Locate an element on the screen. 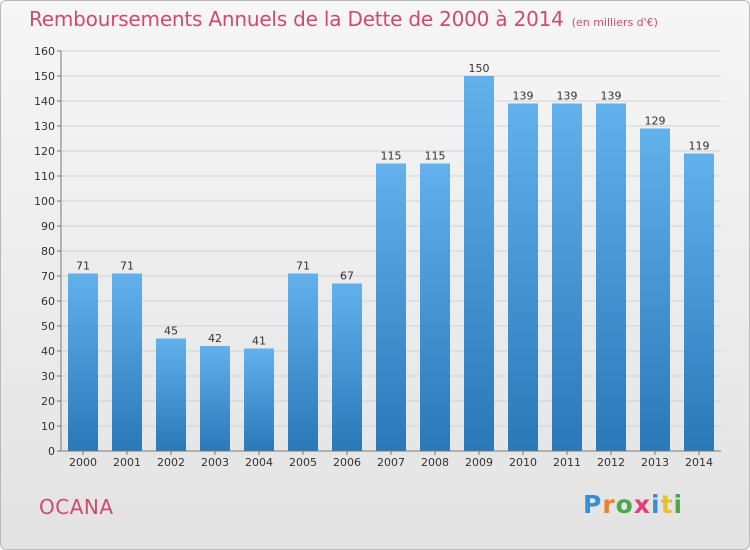 Image resolution: width=750 pixels, height=550 pixels. bar-2014 is located at coordinates (699, 302).